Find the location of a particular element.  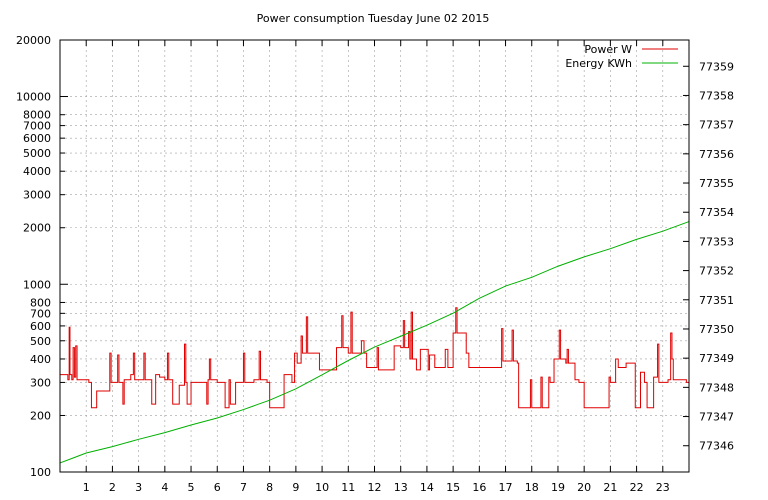

x-tick-label: 9 is located at coordinates (295, 487).